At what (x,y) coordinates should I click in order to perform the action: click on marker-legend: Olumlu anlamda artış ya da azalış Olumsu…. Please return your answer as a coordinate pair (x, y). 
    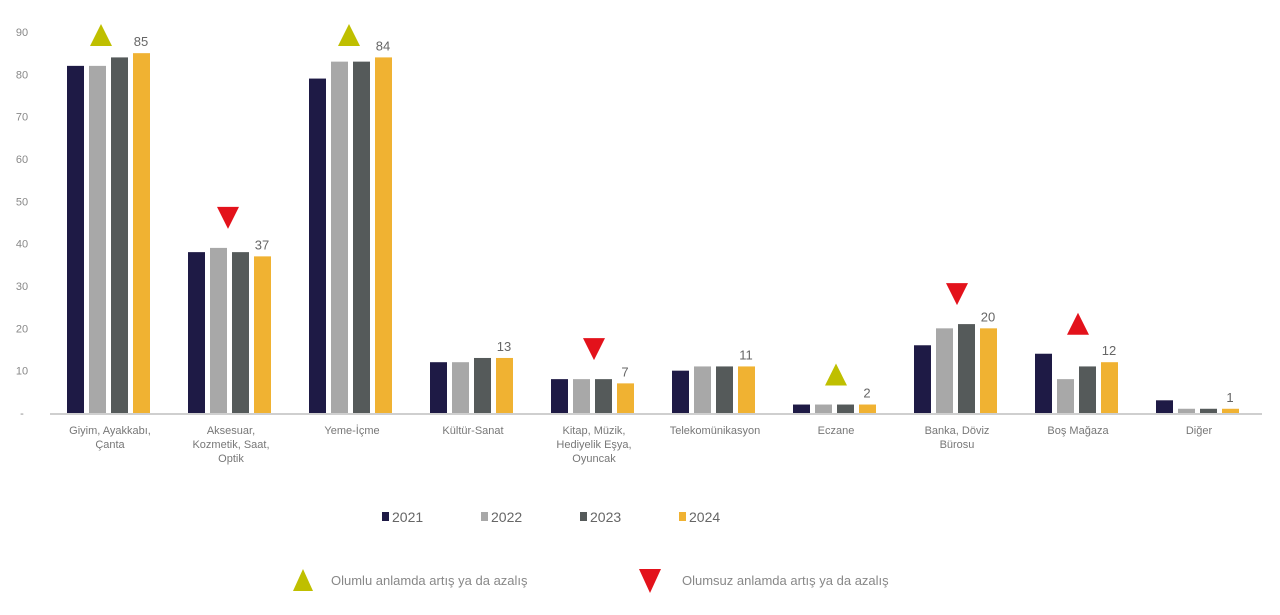
    Looking at the image, I should click on (591, 581).